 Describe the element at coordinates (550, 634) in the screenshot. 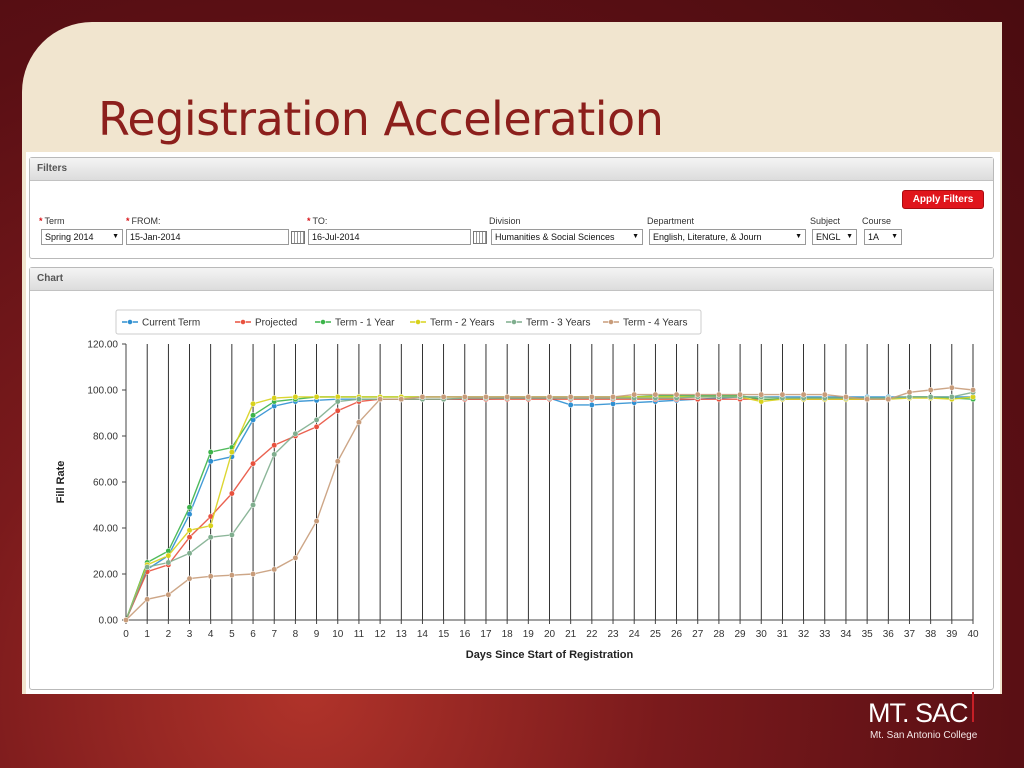

I see `x-tick-label: 20` at that location.